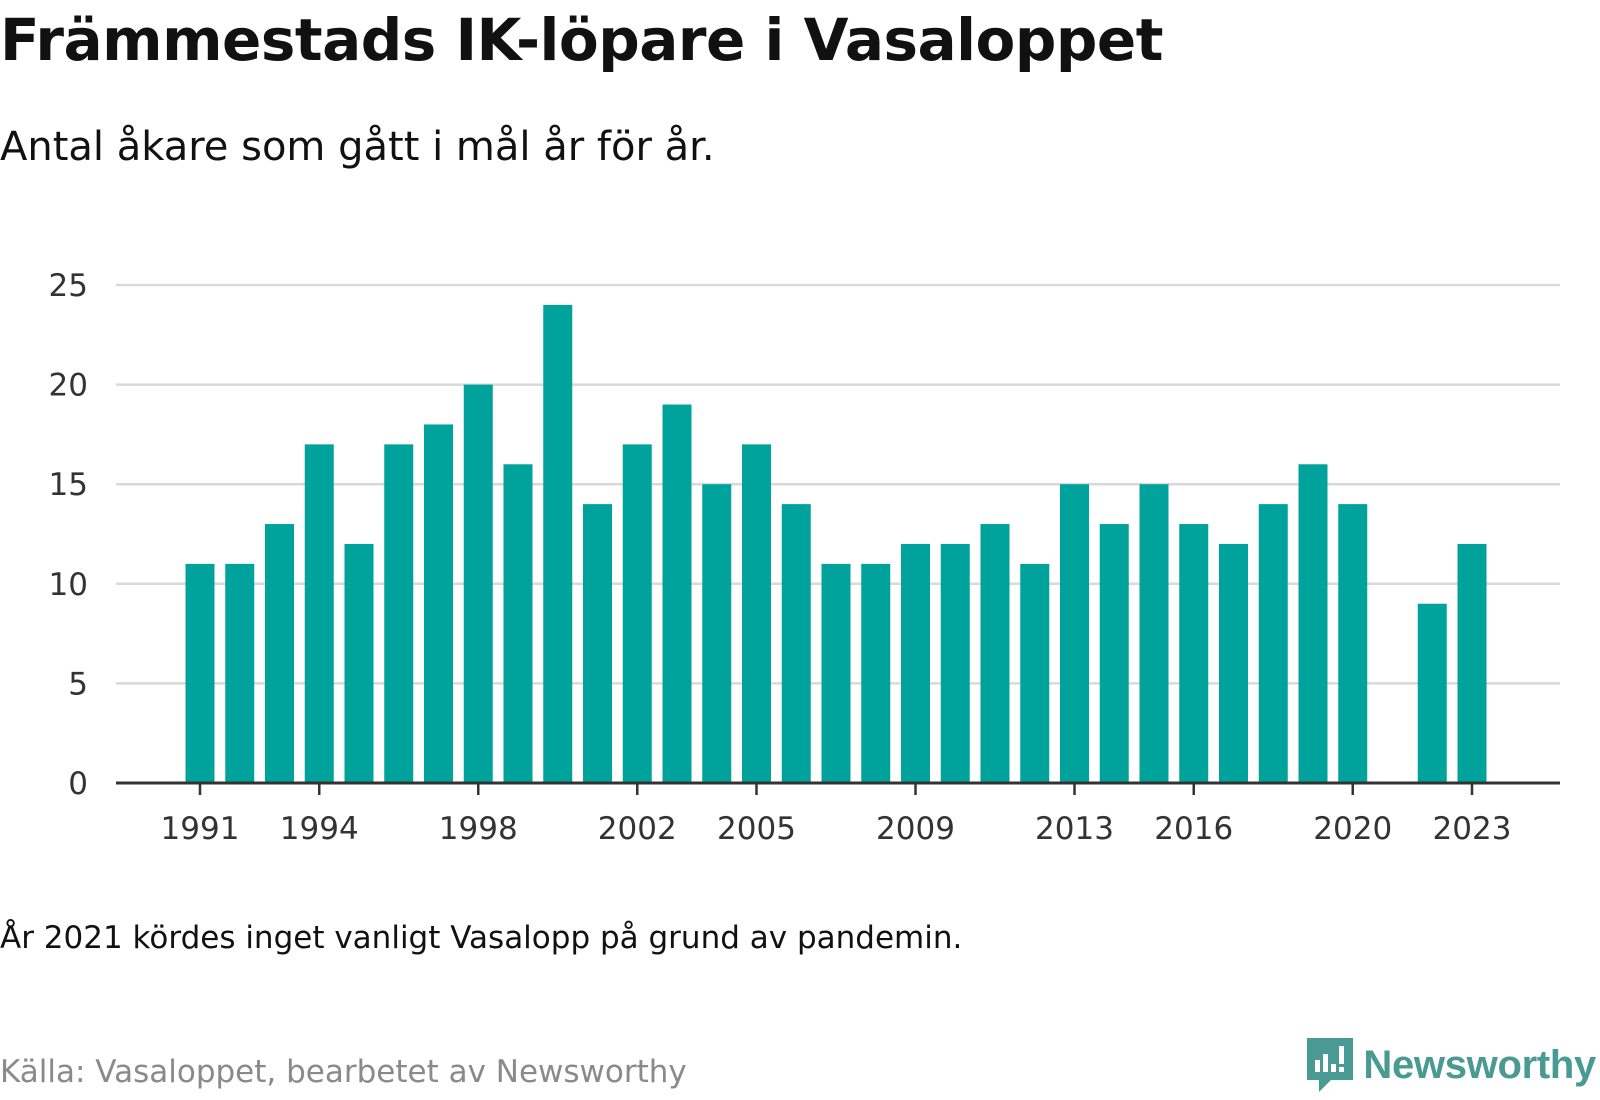 The width and height of the screenshot is (1600, 1100). I want to click on brand-name: Newsworthy, so click(1479, 1064).